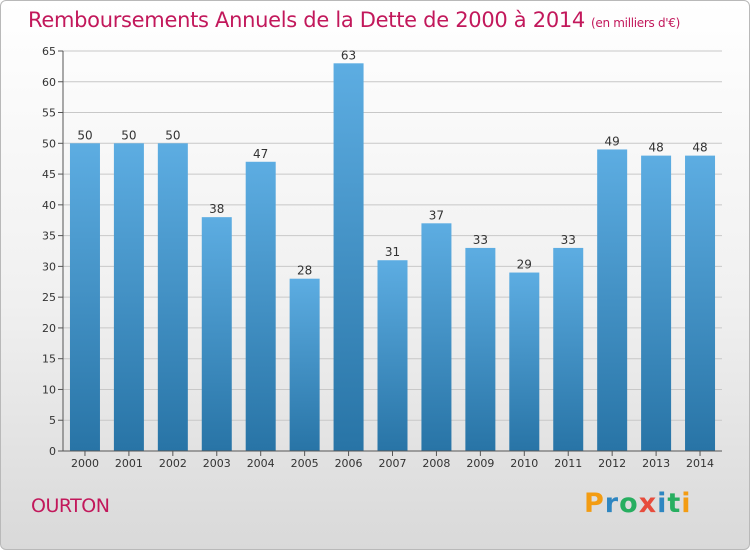 Image resolution: width=750 pixels, height=550 pixels. What do you see at coordinates (70, 506) in the screenshot?
I see `town-name: OURTON` at bounding box center [70, 506].